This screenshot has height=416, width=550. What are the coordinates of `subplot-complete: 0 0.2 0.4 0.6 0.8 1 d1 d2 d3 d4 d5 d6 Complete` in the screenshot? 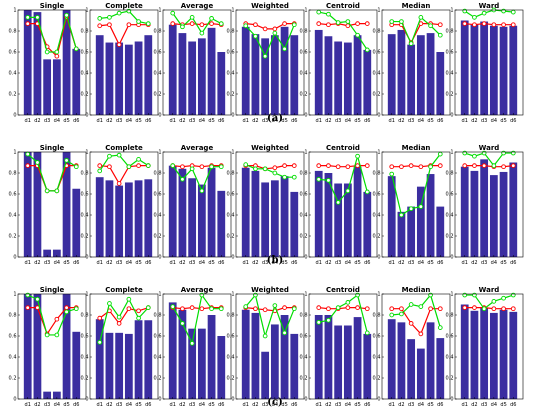 It's located at (120, 63).